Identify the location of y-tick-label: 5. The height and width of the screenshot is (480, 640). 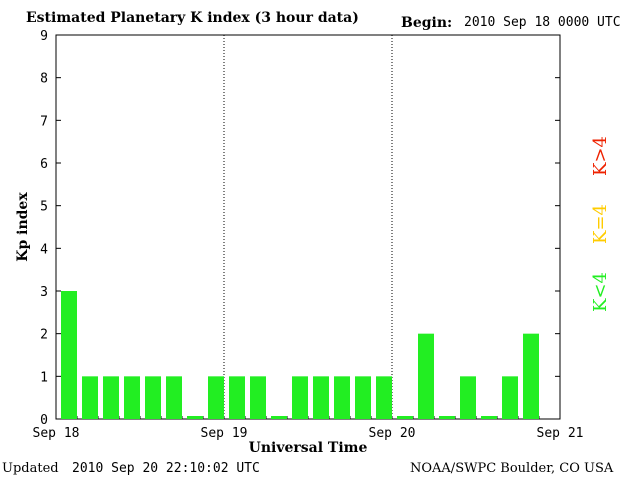
(44, 207).